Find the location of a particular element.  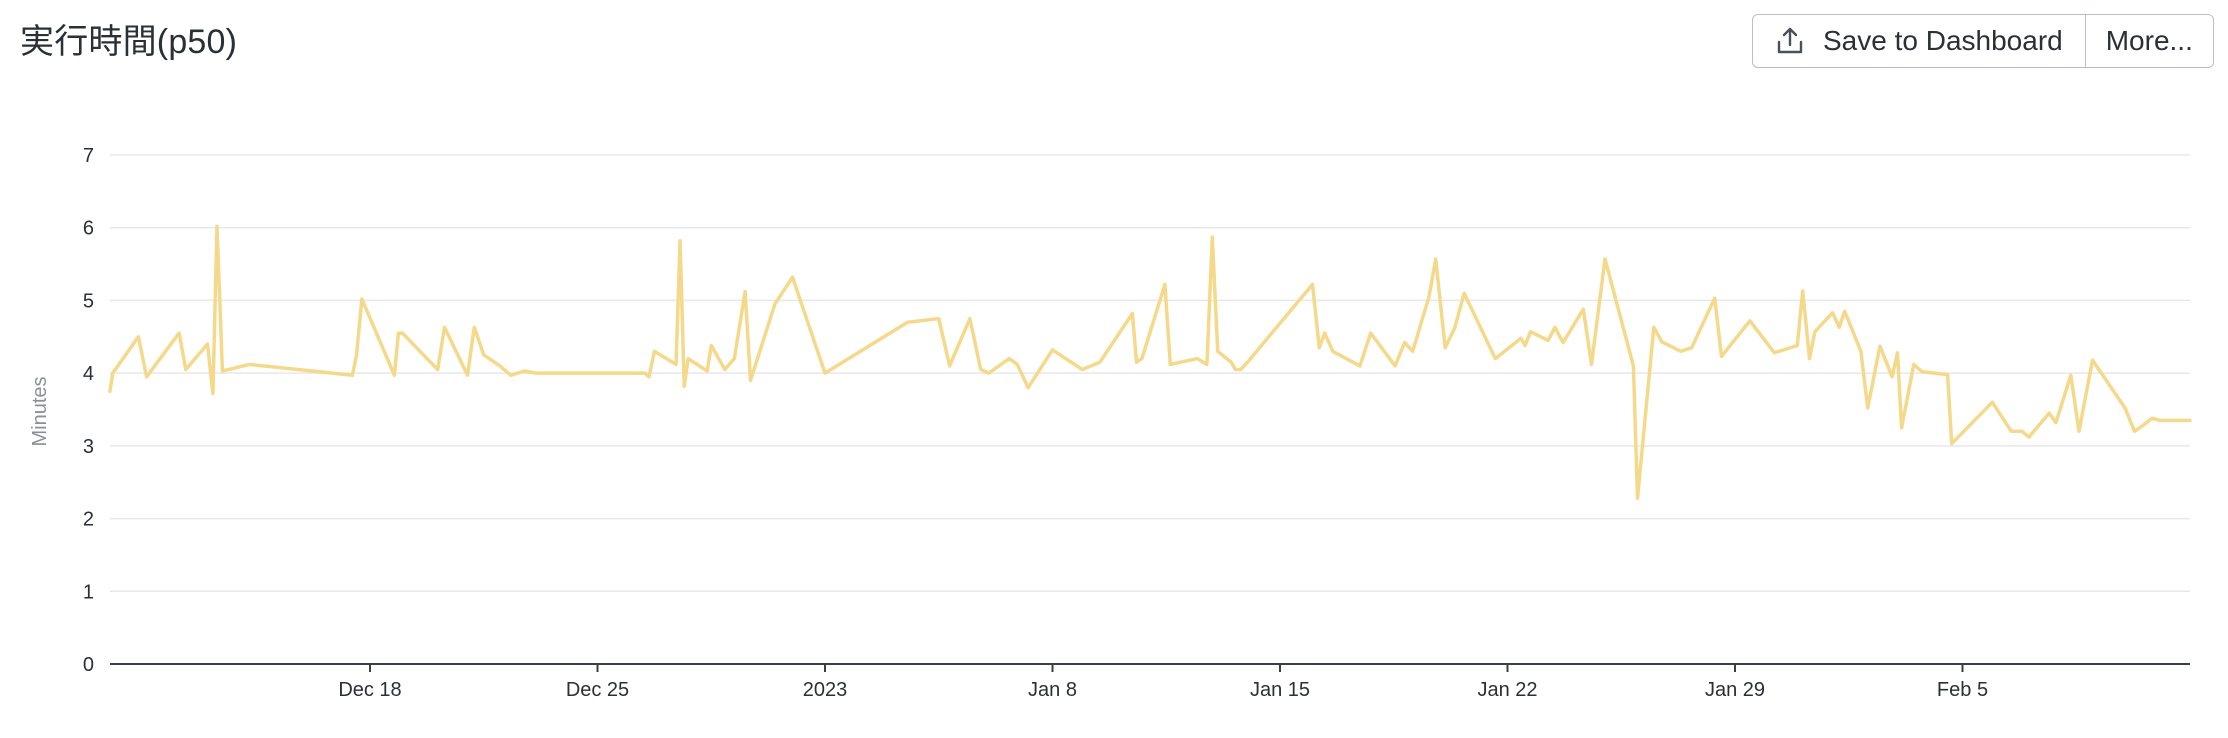

x-tick-label: Jan 15 is located at coordinates (1280, 690).